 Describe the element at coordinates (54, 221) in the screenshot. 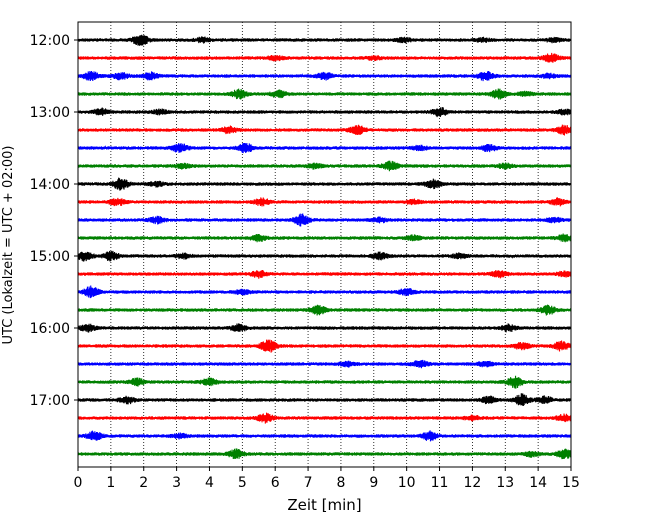

I see `y-axis: 12:00 13:00 14:00 15:00 16:00 17:00` at that location.